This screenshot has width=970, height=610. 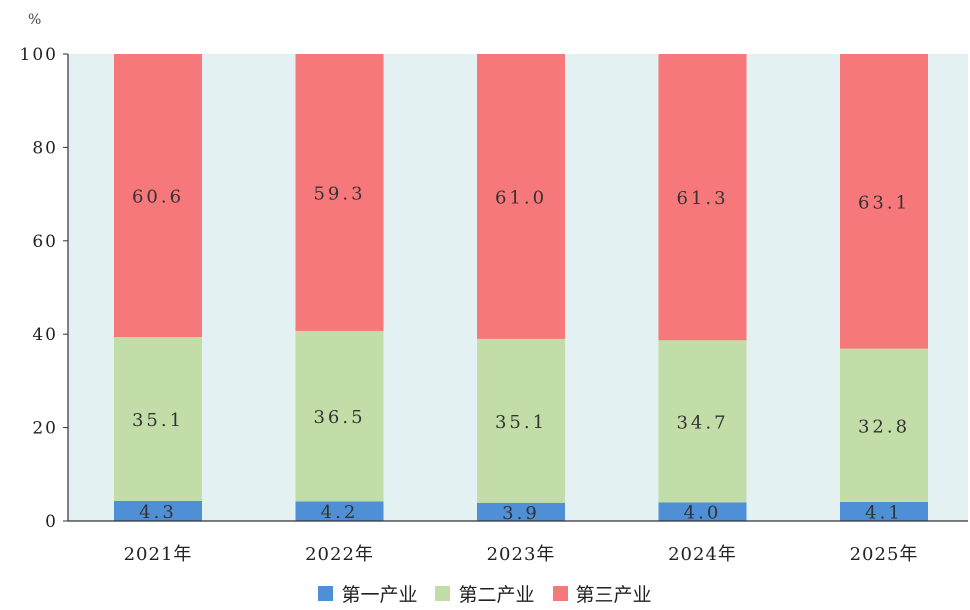 I want to click on data-label: 36.5, so click(x=339, y=417).